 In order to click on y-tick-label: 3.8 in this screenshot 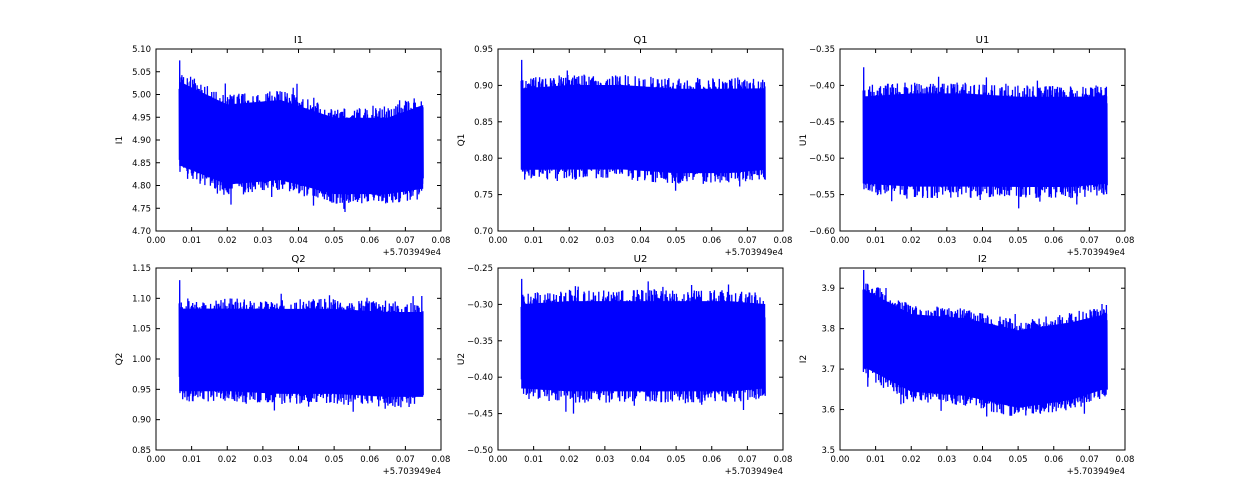, I will do `click(828, 330)`.